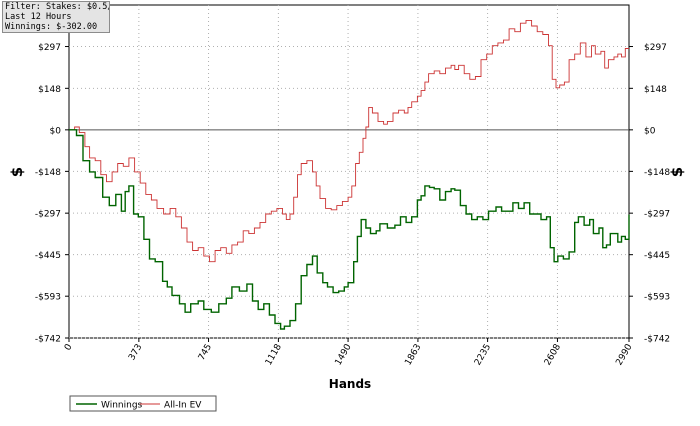 The image size is (700, 426). What do you see at coordinates (274, 354) in the screenshot?
I see `x-tick-label: 1118` at bounding box center [274, 354].